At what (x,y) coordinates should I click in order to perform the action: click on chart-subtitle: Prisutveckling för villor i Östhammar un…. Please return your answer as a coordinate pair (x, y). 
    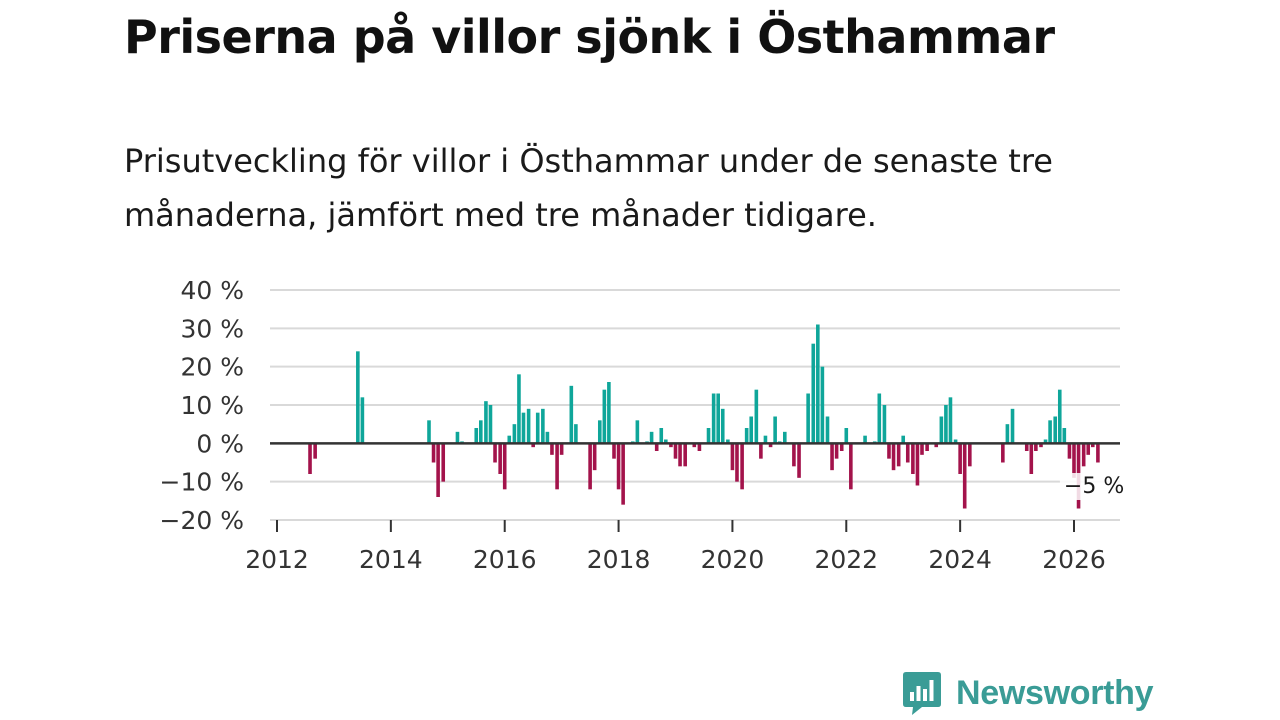
    Looking at the image, I should click on (588, 188).